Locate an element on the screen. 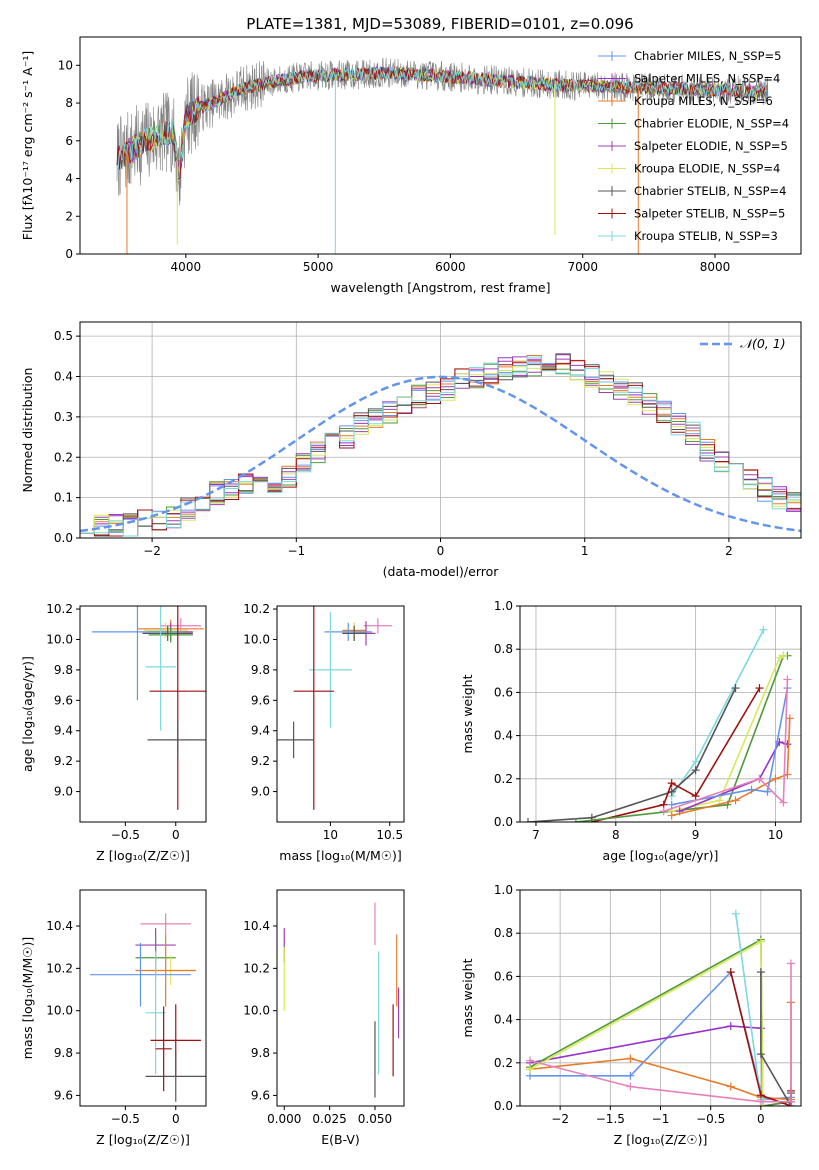 This screenshot has width=819, height=1170. age_vs_mass-ytick-label: 10.0 is located at coordinates (256, 639).